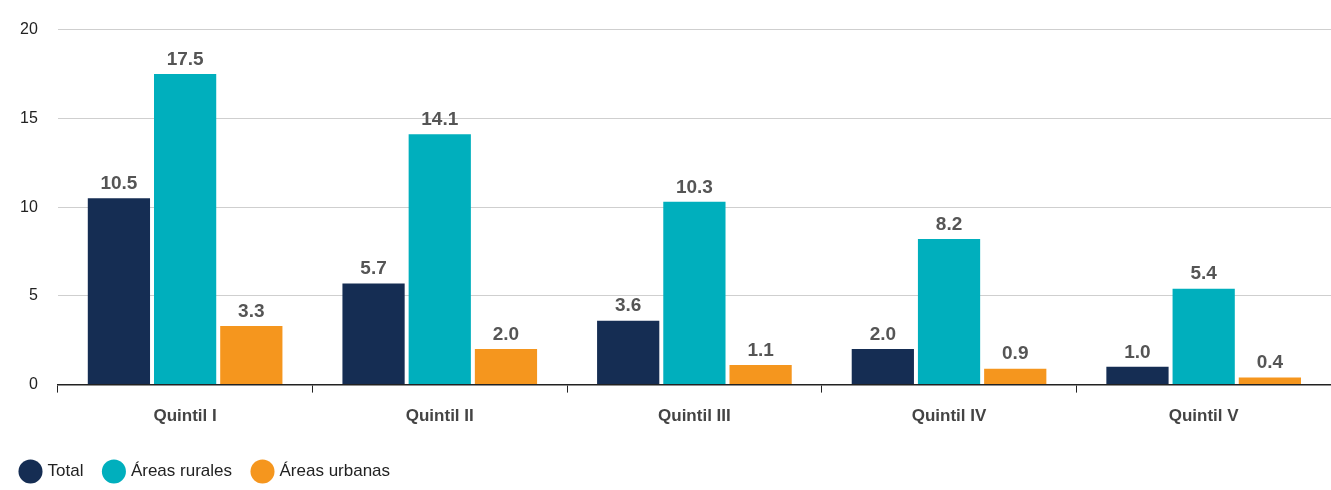 This screenshot has width=1331, height=490. What do you see at coordinates (185, 416) in the screenshot?
I see `x-tick-label: Quintil I` at bounding box center [185, 416].